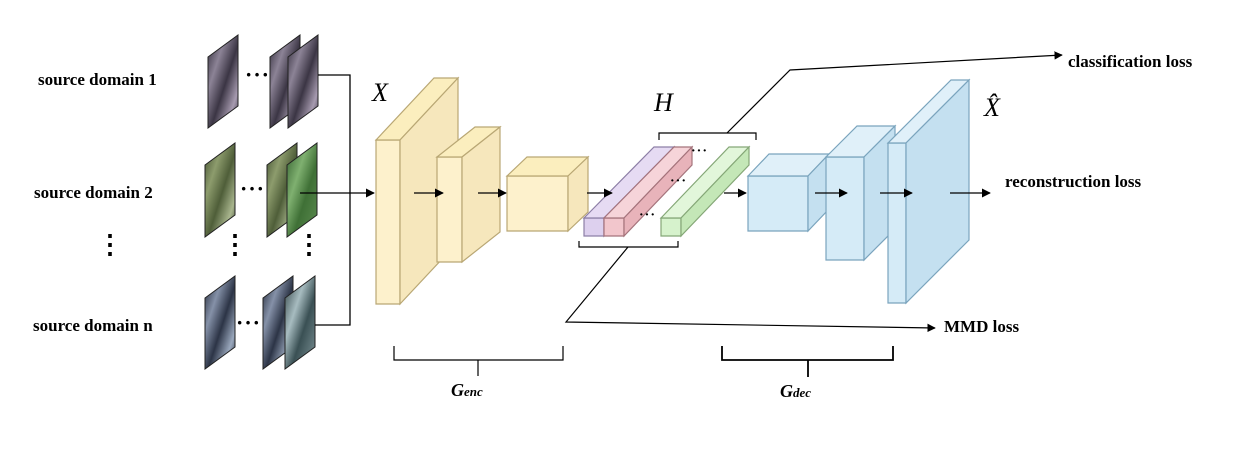 Image resolution: width=1244 pixels, height=451 pixels. I want to click on latent-bar-green, so click(705, 191).